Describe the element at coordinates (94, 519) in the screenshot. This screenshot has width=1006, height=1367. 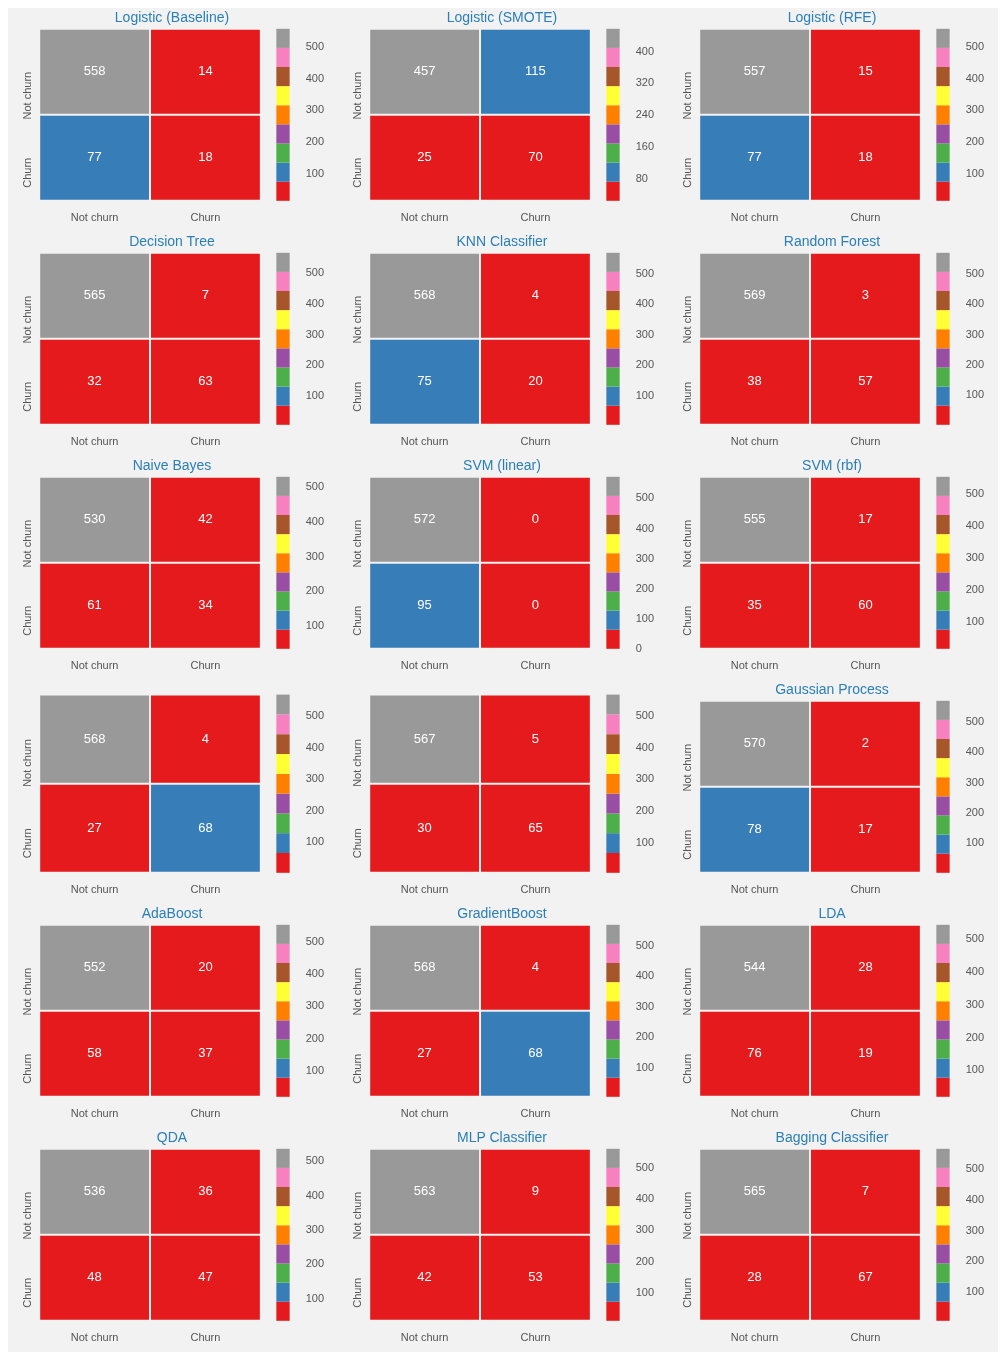
I see `data-label: 530` at that location.